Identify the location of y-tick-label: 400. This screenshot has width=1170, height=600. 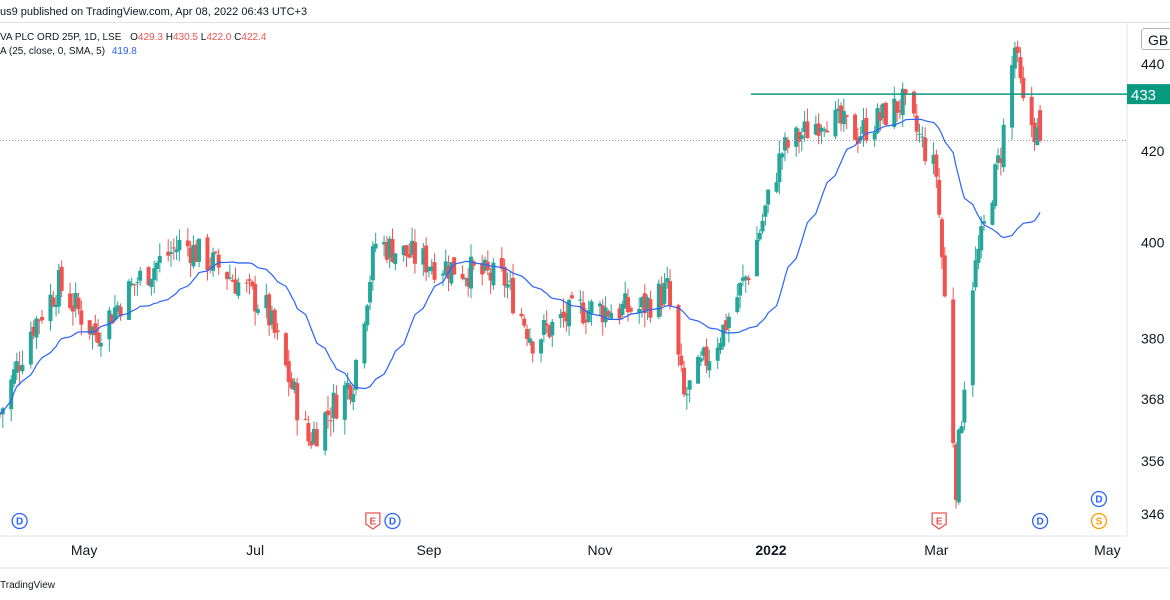
(1153, 243).